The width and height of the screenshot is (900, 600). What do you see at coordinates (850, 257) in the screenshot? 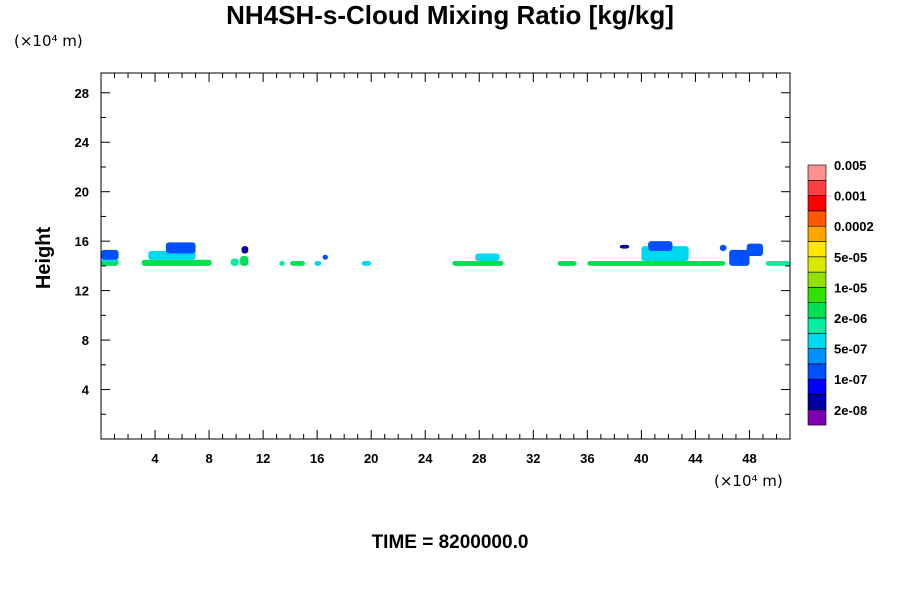
I see `colorbar-label: 5e-05` at bounding box center [850, 257].